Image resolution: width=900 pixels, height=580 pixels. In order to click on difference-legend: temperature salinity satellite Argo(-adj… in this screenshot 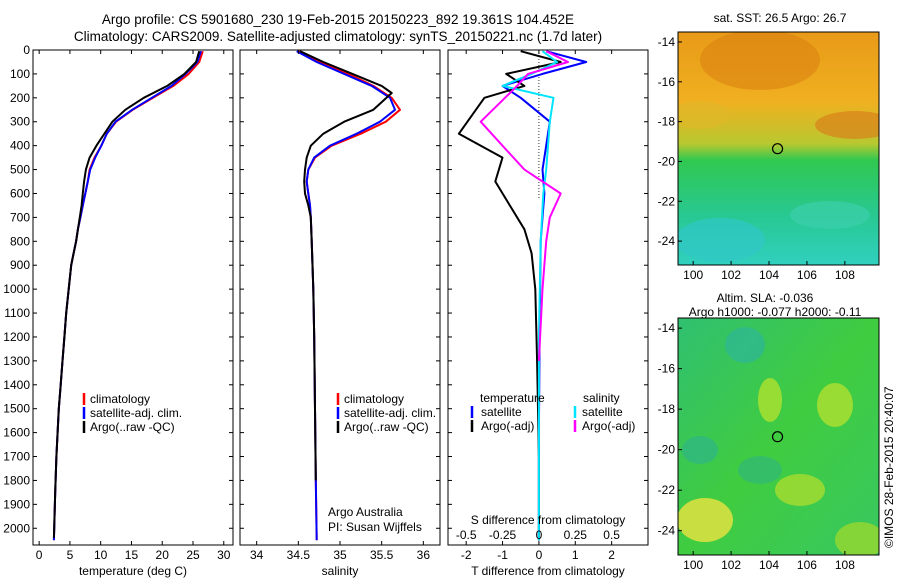, I will do `click(552, 412)`.